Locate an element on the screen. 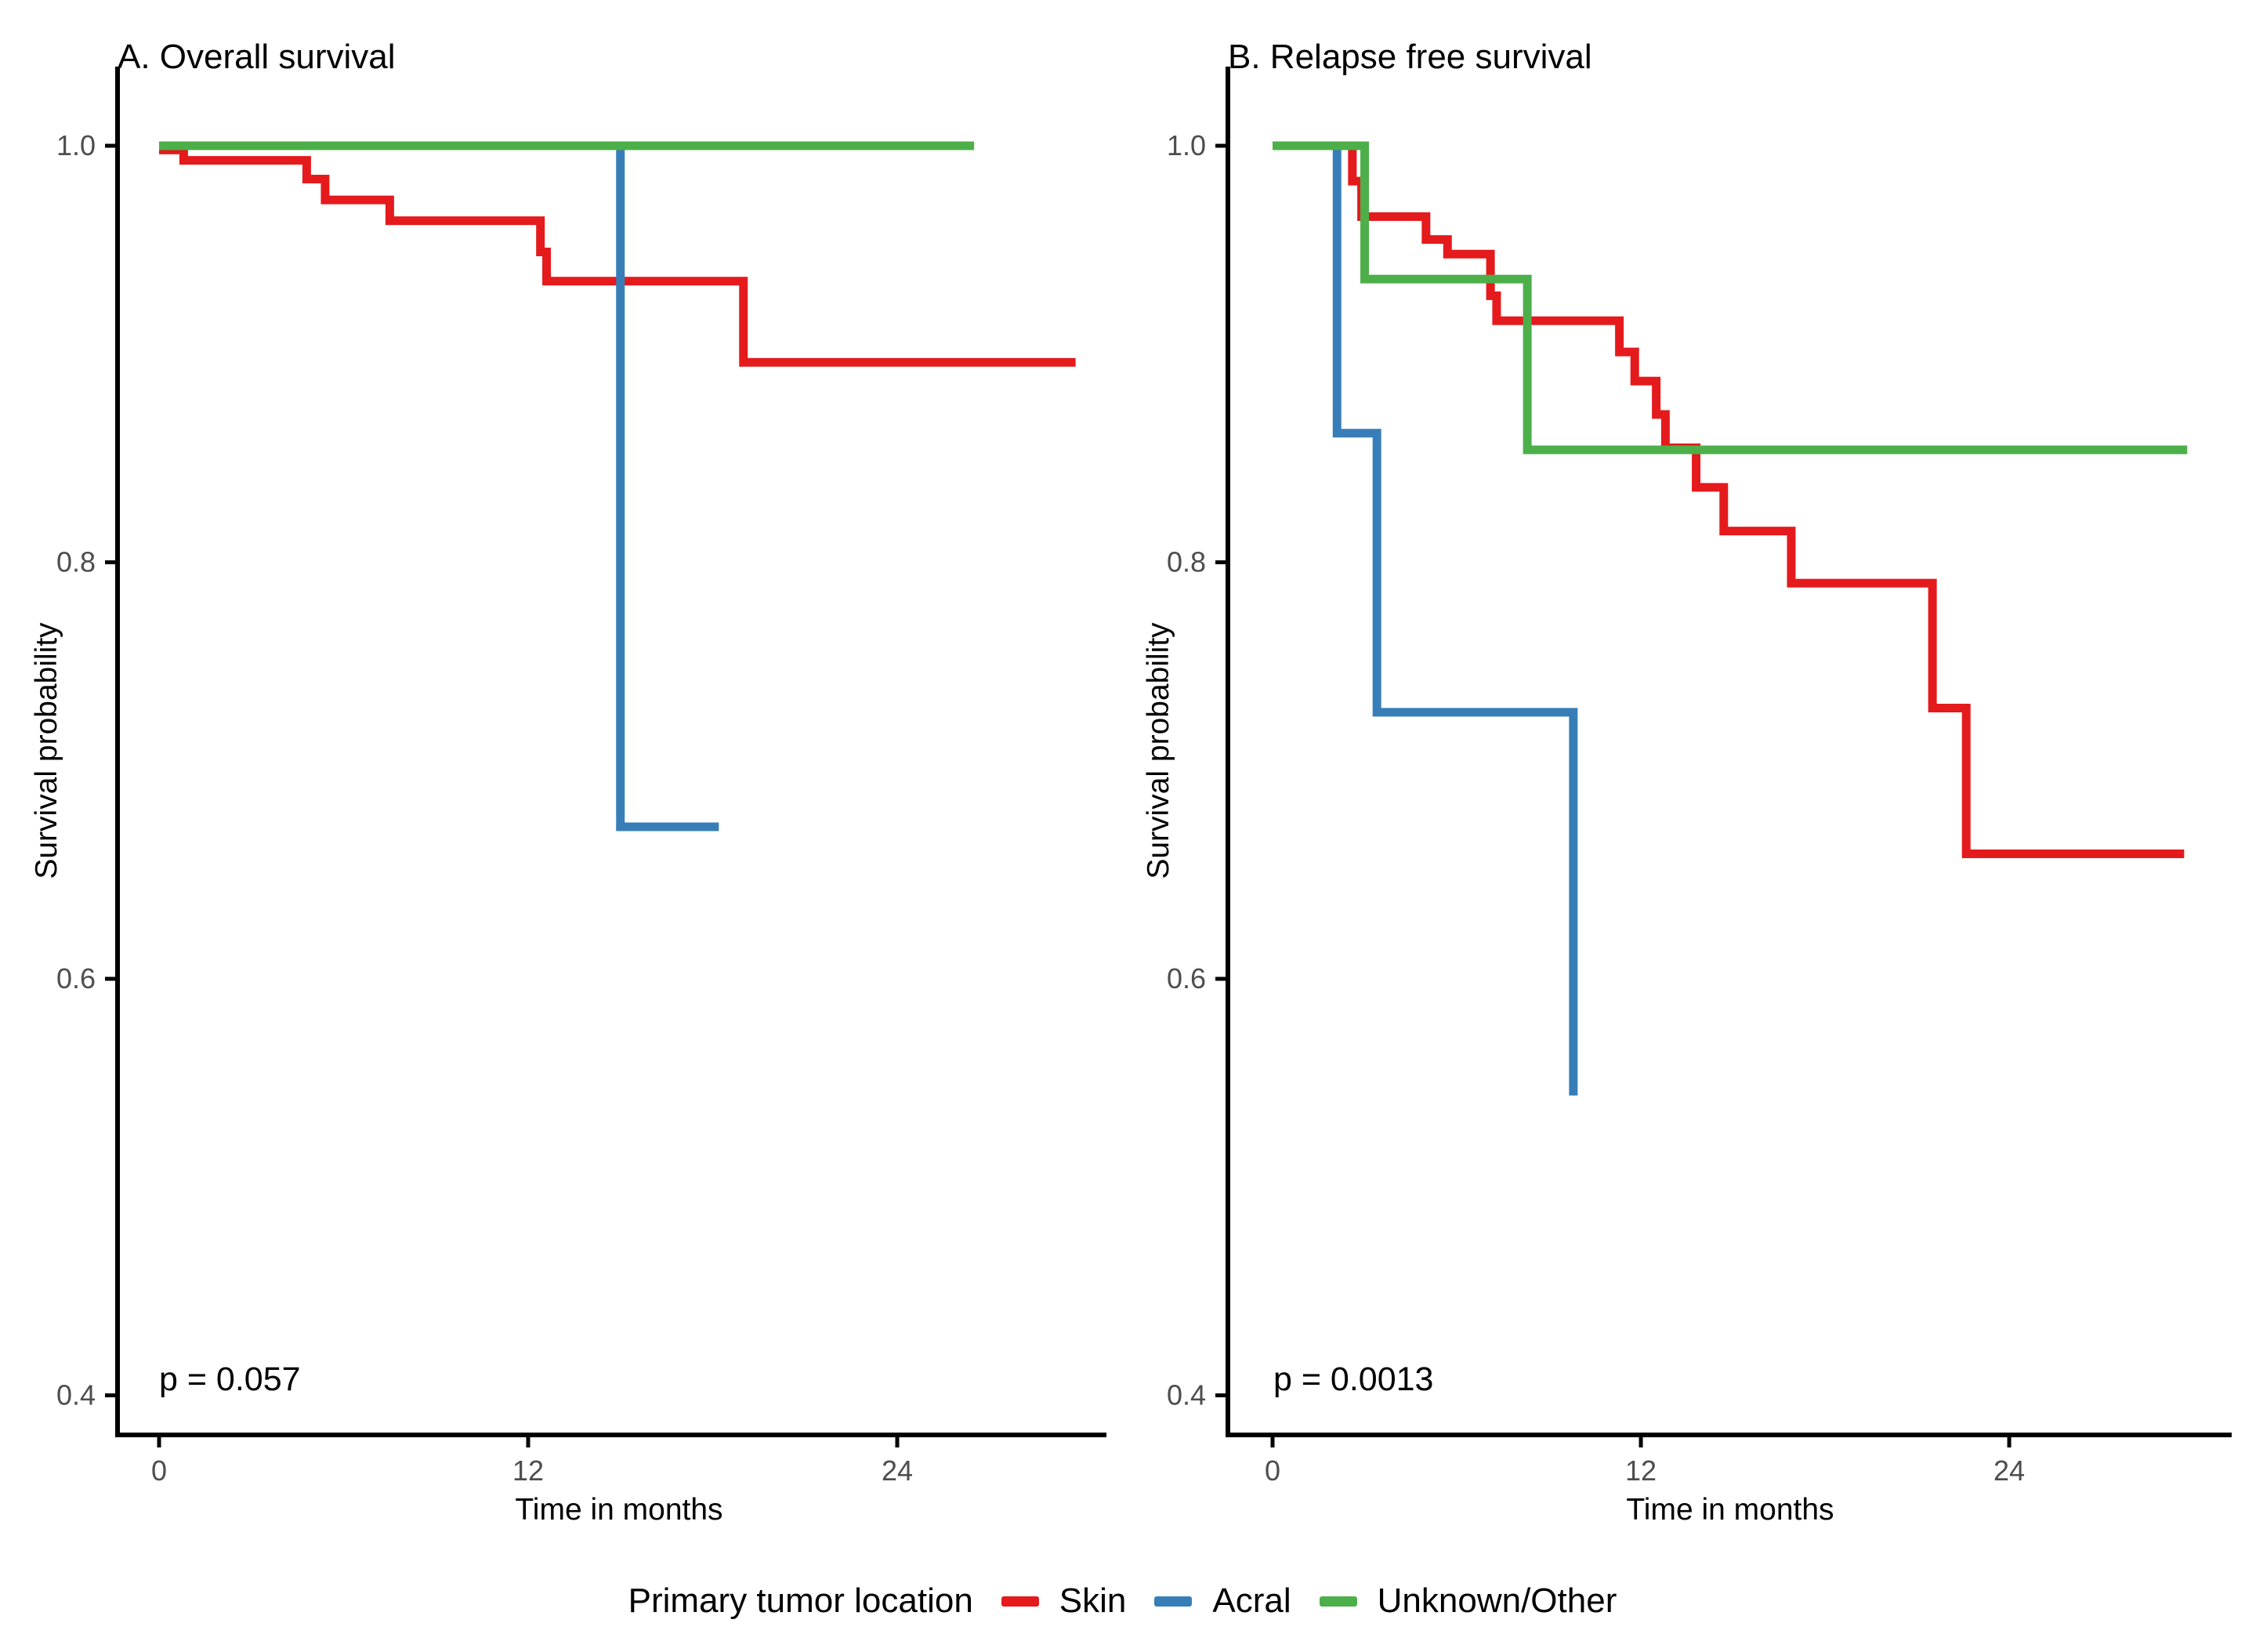 The height and width of the screenshot is (1652, 2245). km-curve-unknown-other is located at coordinates (1730, 298).